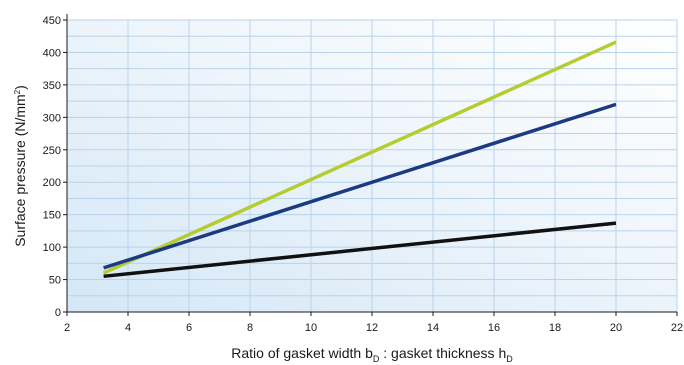  What do you see at coordinates (52, 21) in the screenshot?
I see `y-tick-label: 450` at bounding box center [52, 21].